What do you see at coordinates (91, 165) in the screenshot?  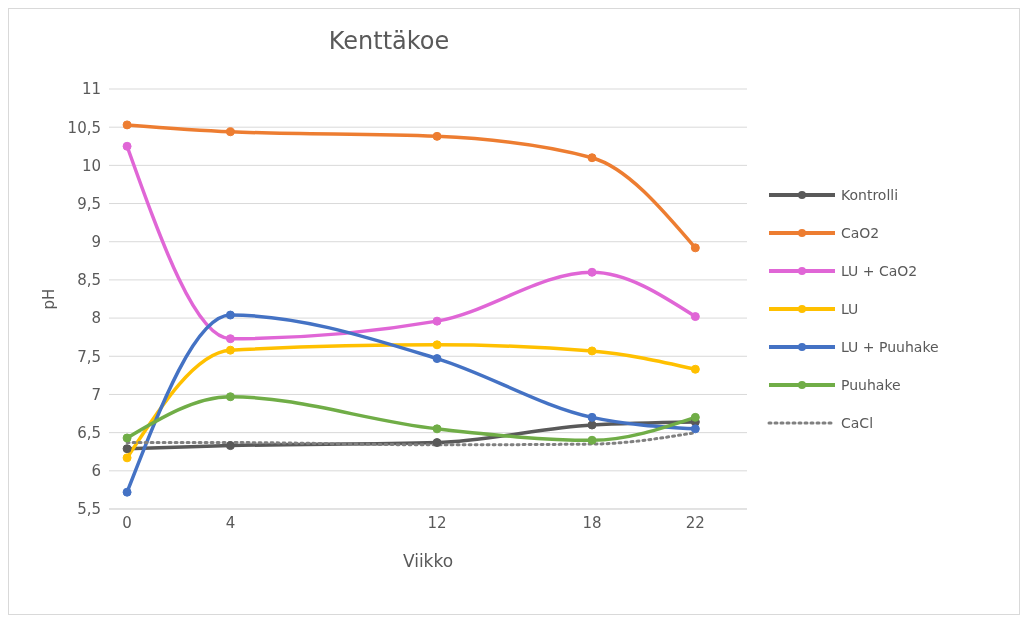 I see `y-tick-label: 10` at bounding box center [91, 165].